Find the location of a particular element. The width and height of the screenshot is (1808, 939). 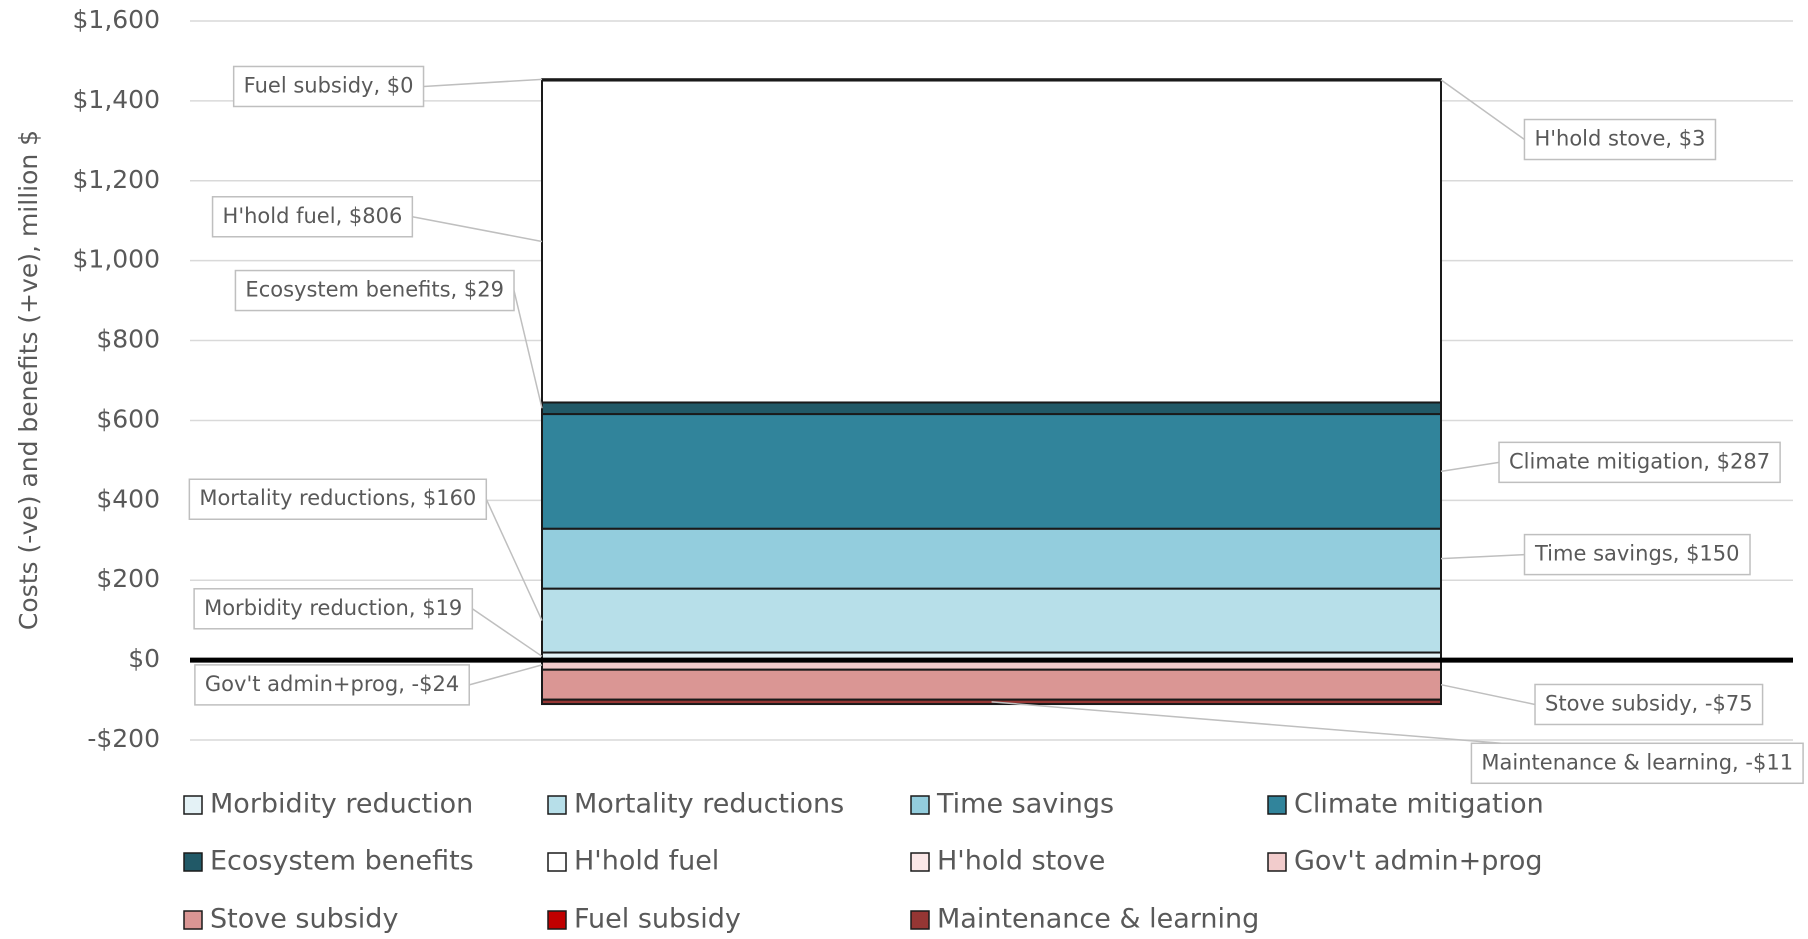

y-tick-label: $200 is located at coordinates (128, 578).